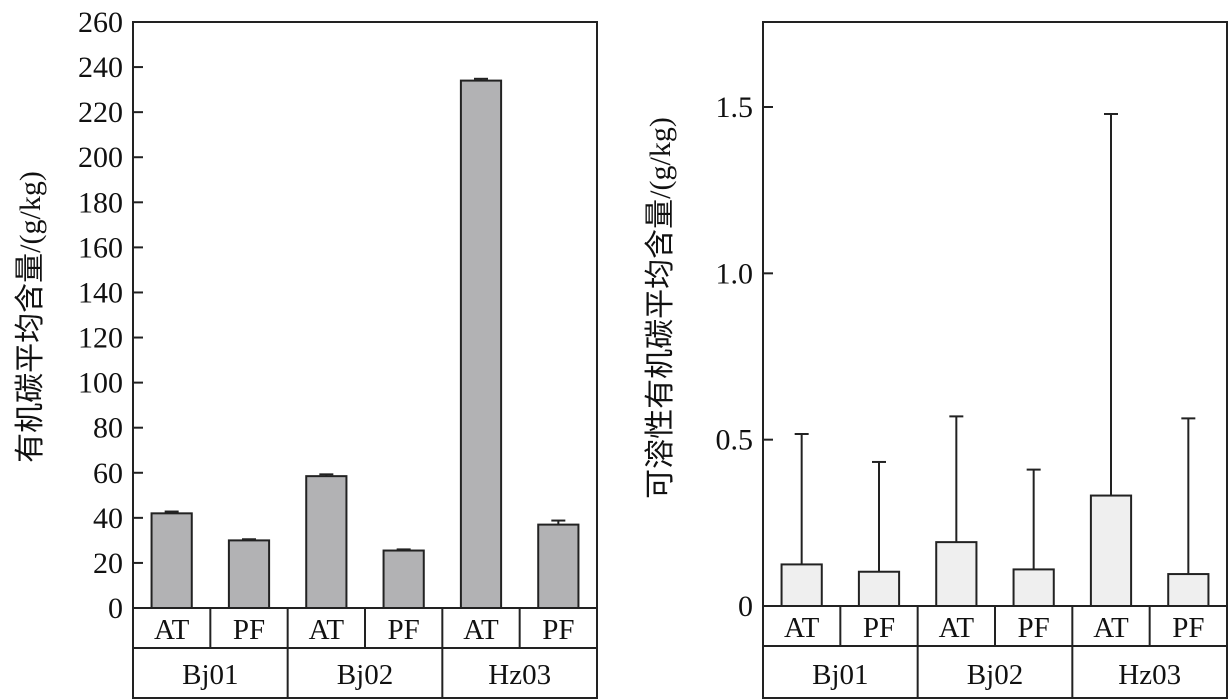  What do you see at coordinates (735, 440) in the screenshot?
I see `y-tick-label: 0.5` at bounding box center [735, 440].